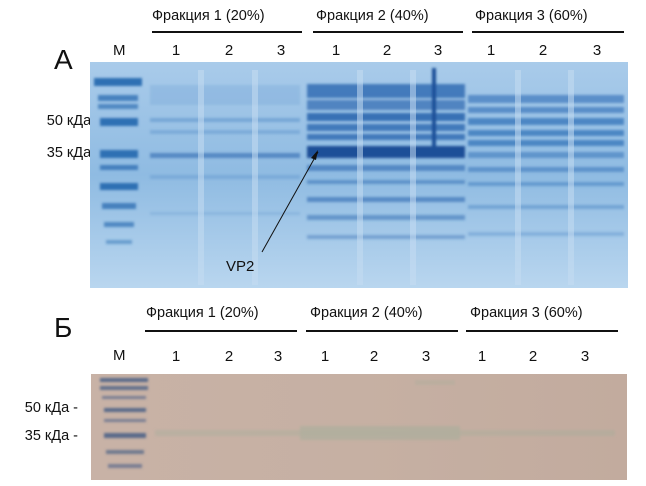 This screenshot has width=646, height=486. Describe the element at coordinates (73, 121) in the screenshot. I see `panel-a-mw-50-label: 50 кДа -` at that location.